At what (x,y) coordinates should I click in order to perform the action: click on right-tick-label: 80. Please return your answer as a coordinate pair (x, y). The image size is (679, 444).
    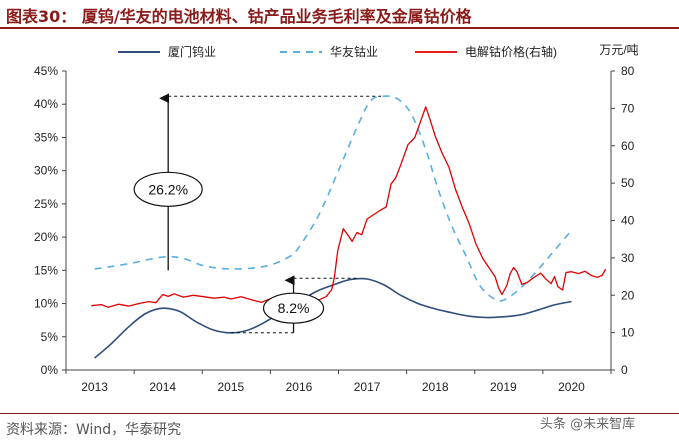
    Looking at the image, I should click on (628, 71).